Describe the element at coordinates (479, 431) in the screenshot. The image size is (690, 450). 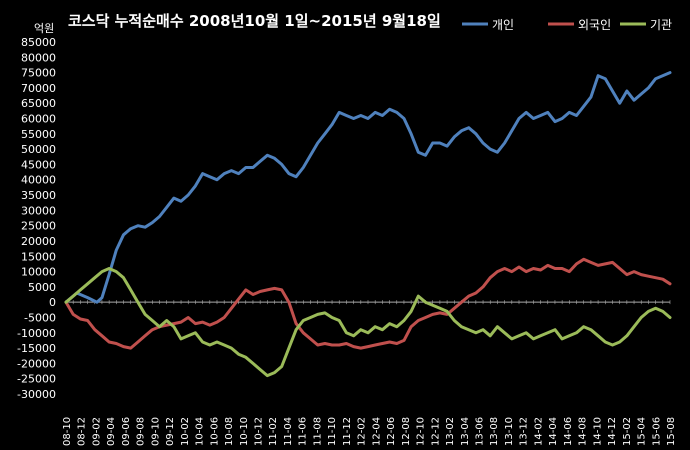
I see `x-tick-label: 13-06` at that location.